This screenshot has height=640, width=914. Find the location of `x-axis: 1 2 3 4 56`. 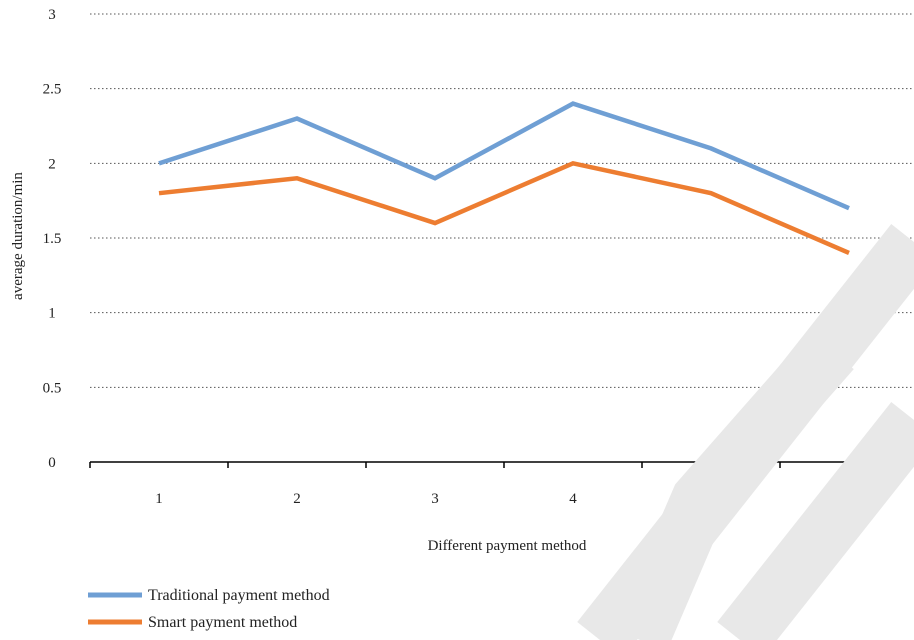

x-axis: 1 2 3 4 56 is located at coordinates (501, 484).